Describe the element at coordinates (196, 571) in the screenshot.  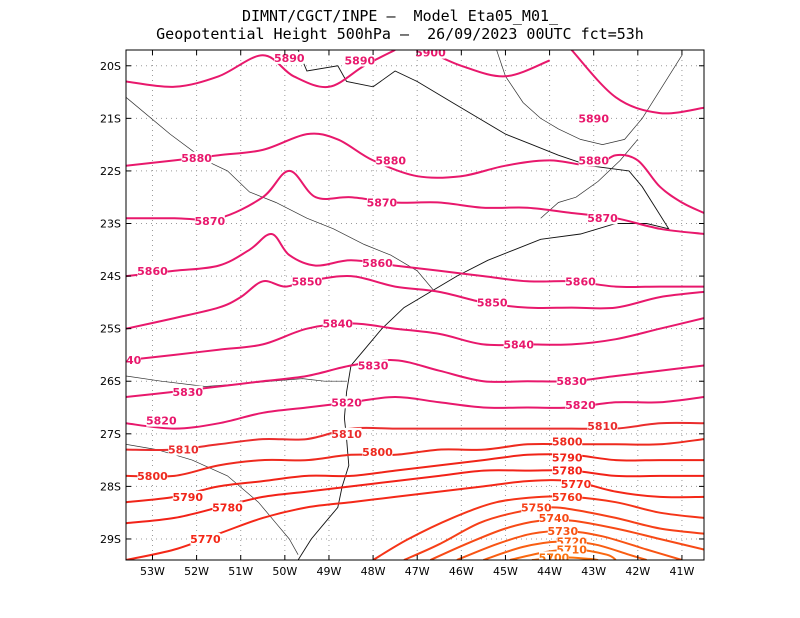
I see `x-tick-label: 52W` at that location.